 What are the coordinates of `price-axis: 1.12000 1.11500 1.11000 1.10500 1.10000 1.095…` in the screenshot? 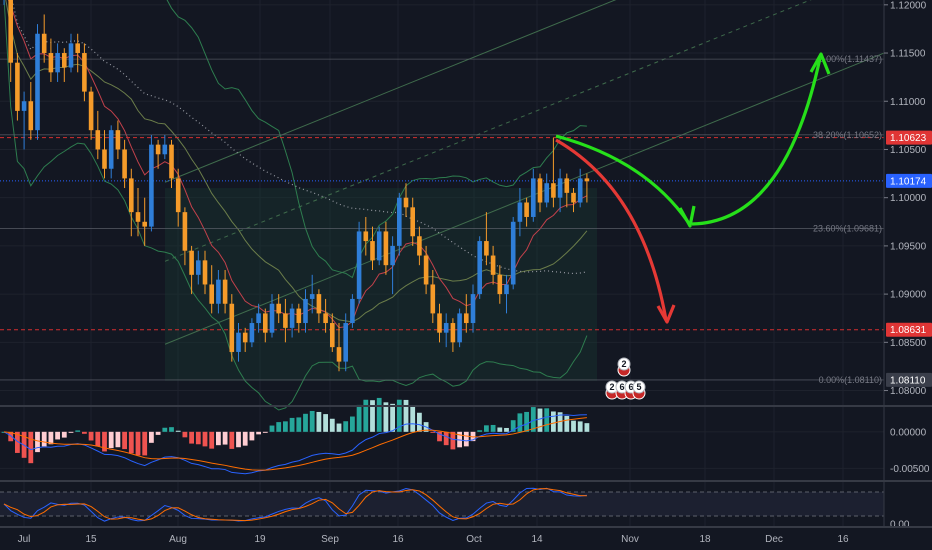 It's located at (908, 198).